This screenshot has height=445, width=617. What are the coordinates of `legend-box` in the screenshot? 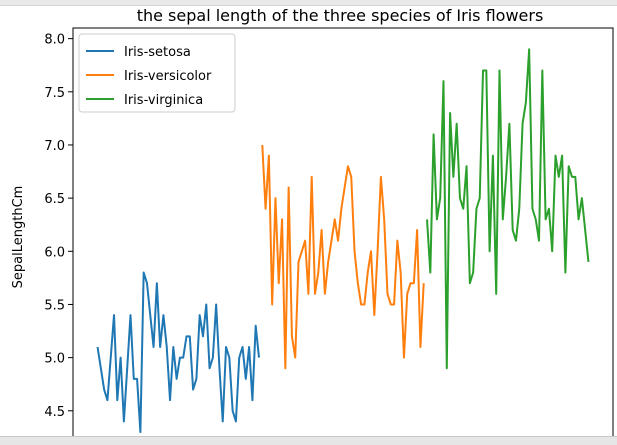 It's located at (157, 73).